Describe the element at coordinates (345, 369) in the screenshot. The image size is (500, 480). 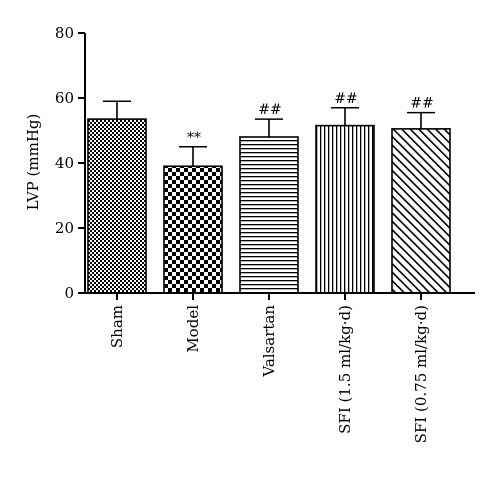
I see `x-category-label: SFI (1.5 ml/kg·d)` at that location.